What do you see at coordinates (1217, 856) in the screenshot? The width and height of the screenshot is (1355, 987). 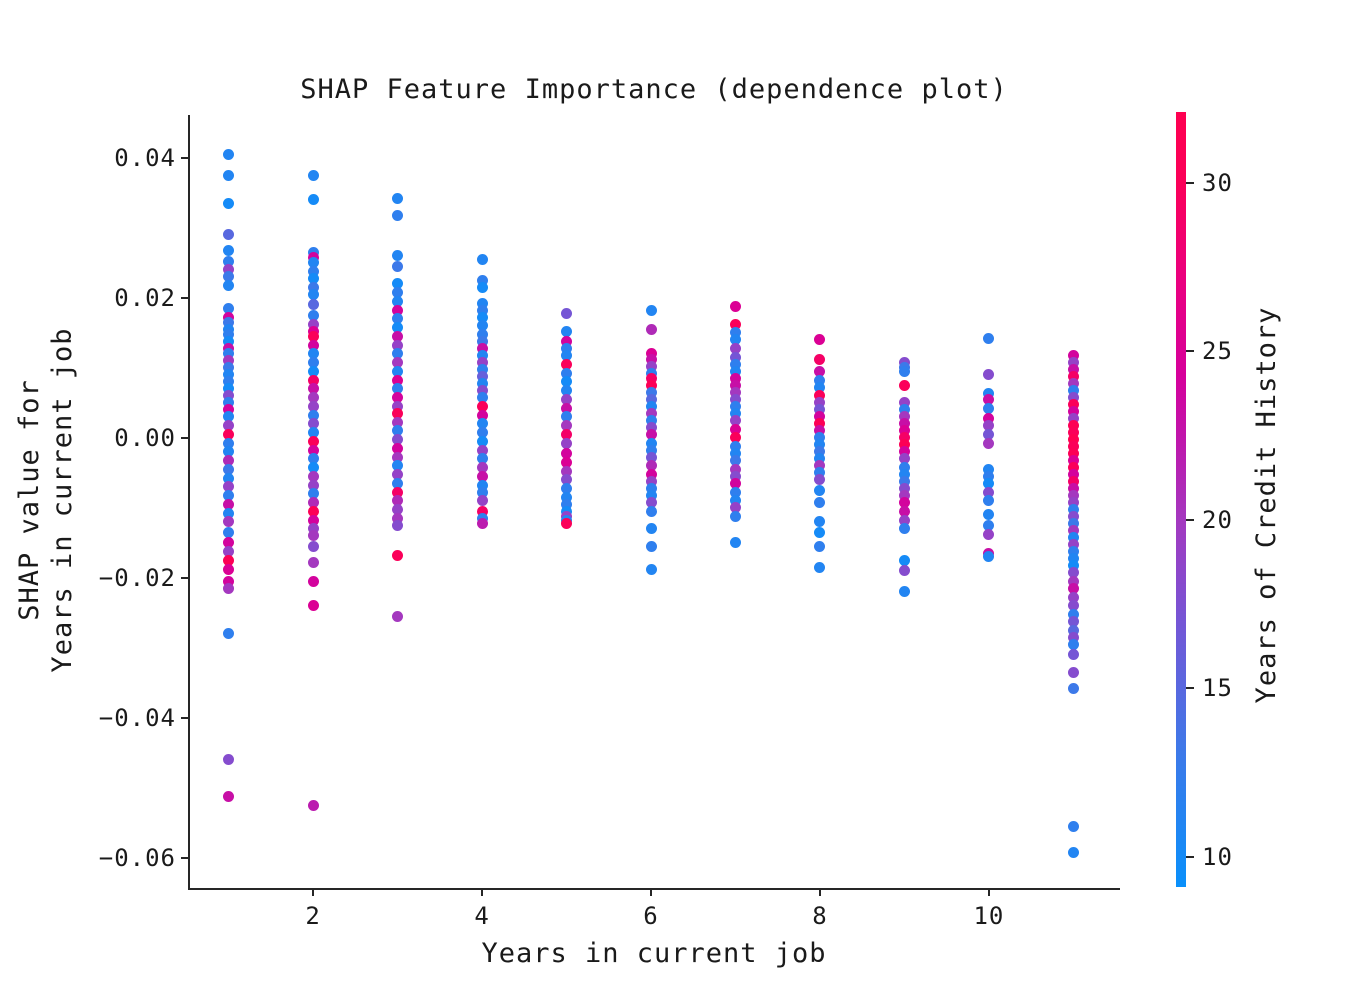 I see `colorbar-tick-label: 10` at bounding box center [1217, 856].